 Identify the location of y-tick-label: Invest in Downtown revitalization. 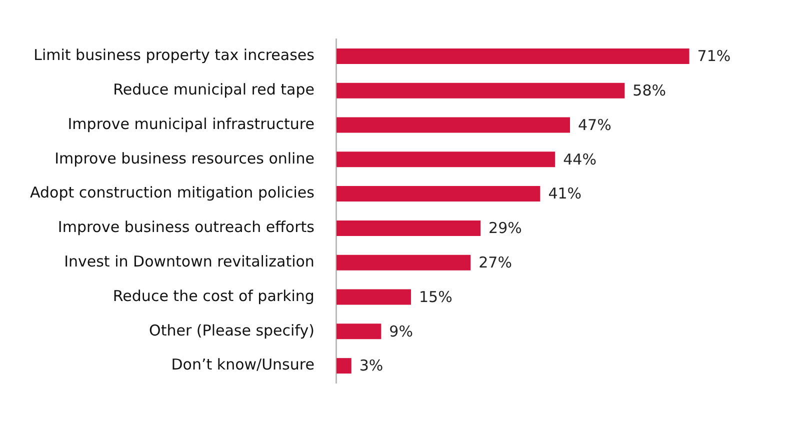
(189, 261).